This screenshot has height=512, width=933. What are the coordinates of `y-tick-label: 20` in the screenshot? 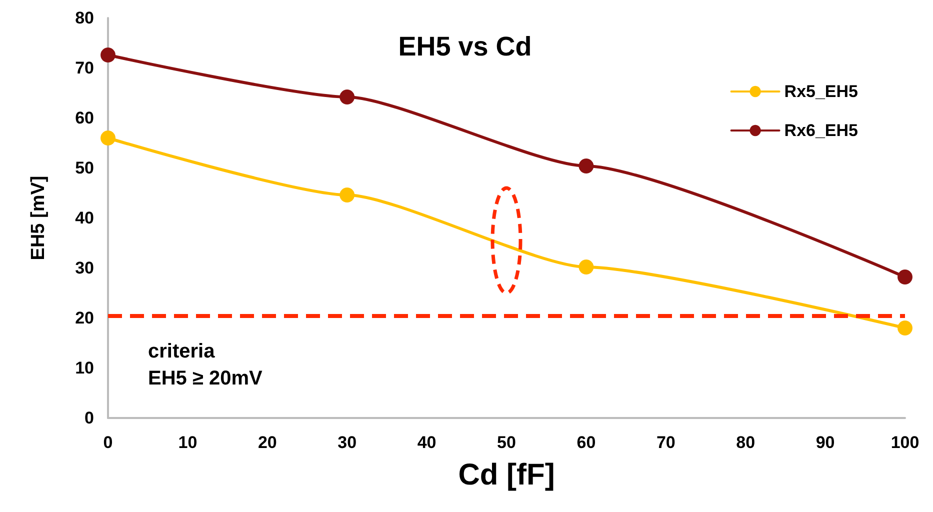 It's located at (84, 318).